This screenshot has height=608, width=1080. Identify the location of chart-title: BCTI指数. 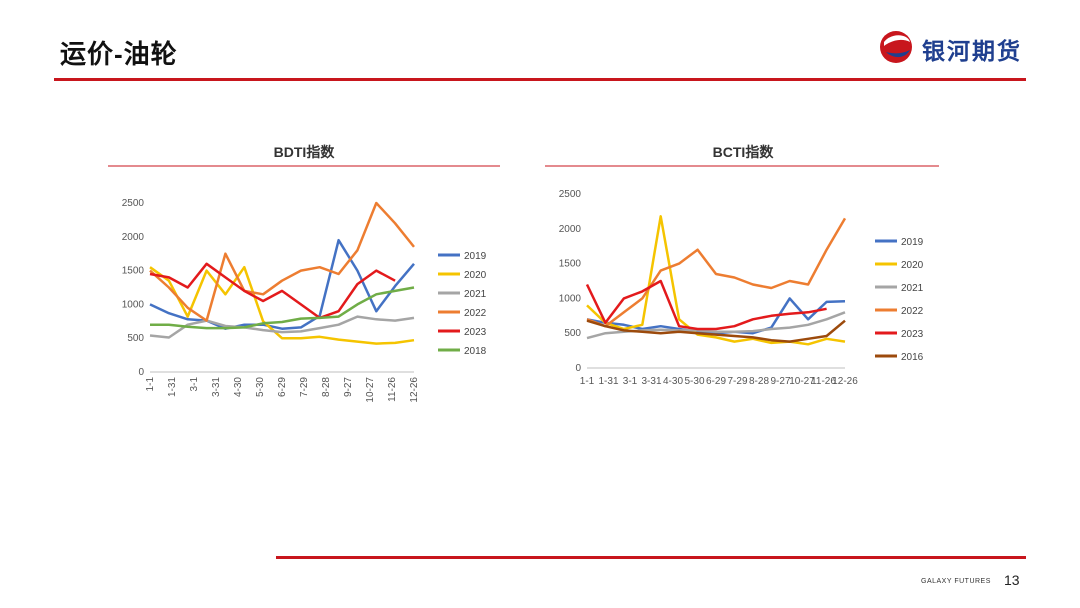
(744, 152).